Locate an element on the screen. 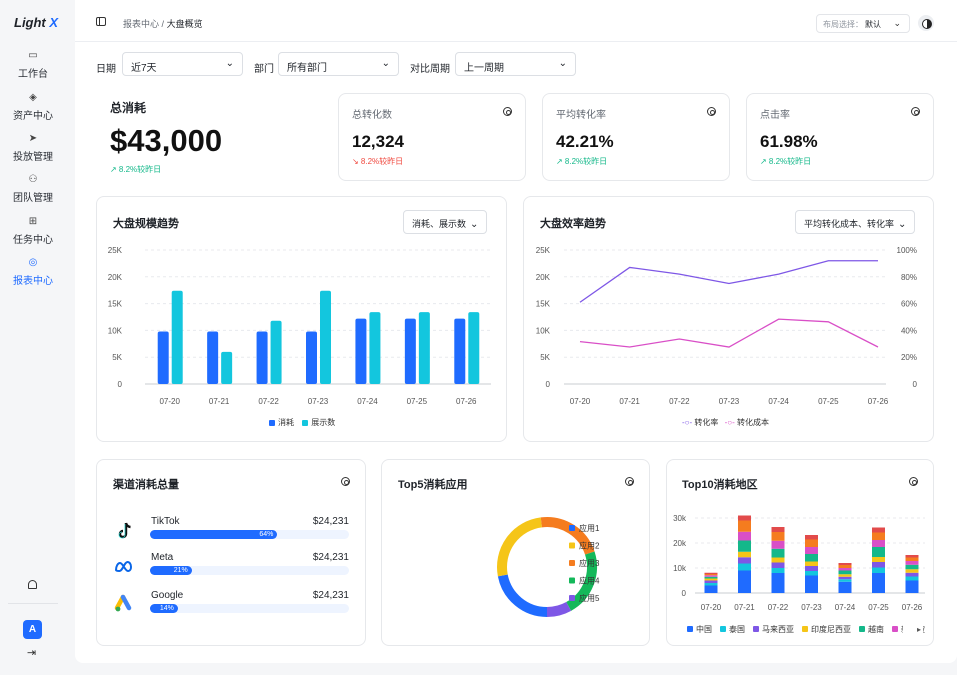 The height and width of the screenshot is (675, 957). avatar: A is located at coordinates (32, 629).